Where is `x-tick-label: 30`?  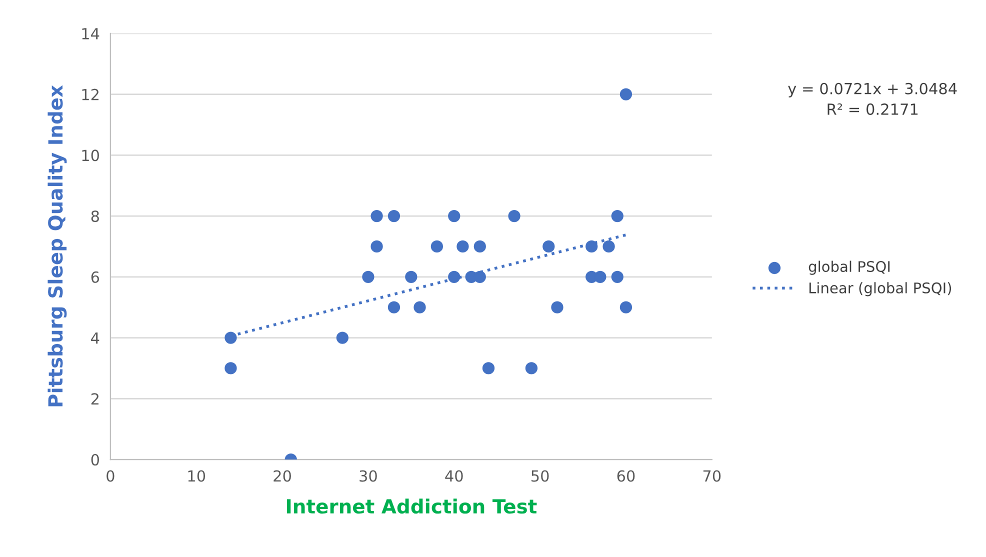 x-tick-label: 30 is located at coordinates (368, 476).